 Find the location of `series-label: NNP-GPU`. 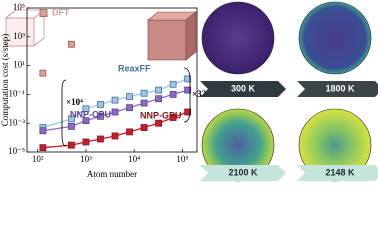

series-label: NNP-GPU is located at coordinates (161, 115).